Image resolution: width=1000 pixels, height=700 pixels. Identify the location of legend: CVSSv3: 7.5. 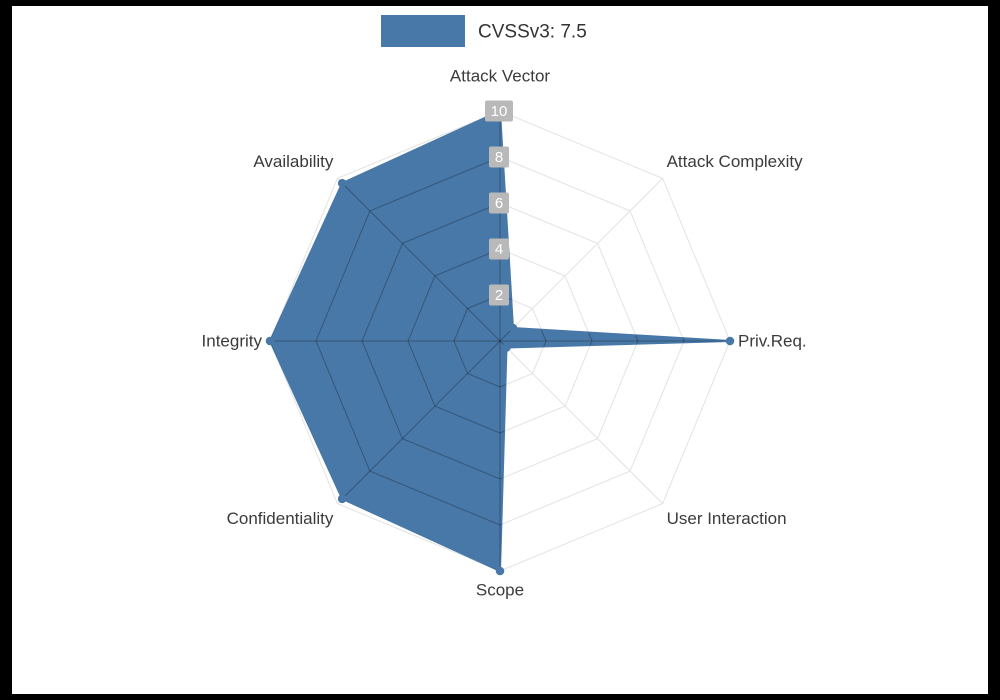
(484, 31).